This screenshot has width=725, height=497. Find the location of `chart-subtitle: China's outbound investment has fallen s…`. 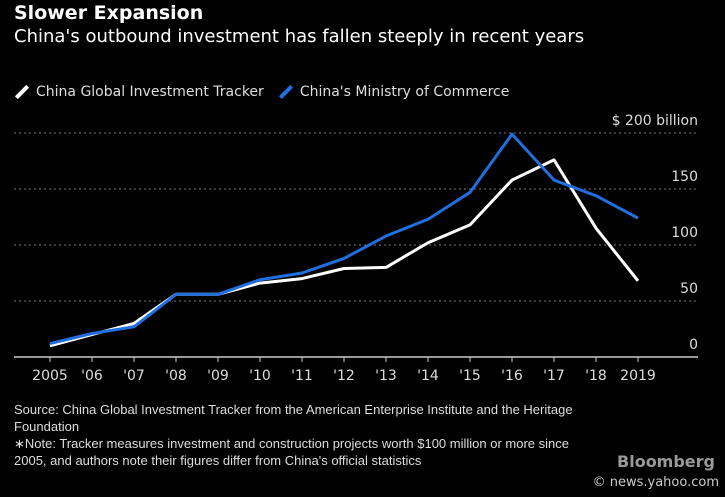

chart-subtitle: China's outbound investment has fallen s… is located at coordinates (299, 36).